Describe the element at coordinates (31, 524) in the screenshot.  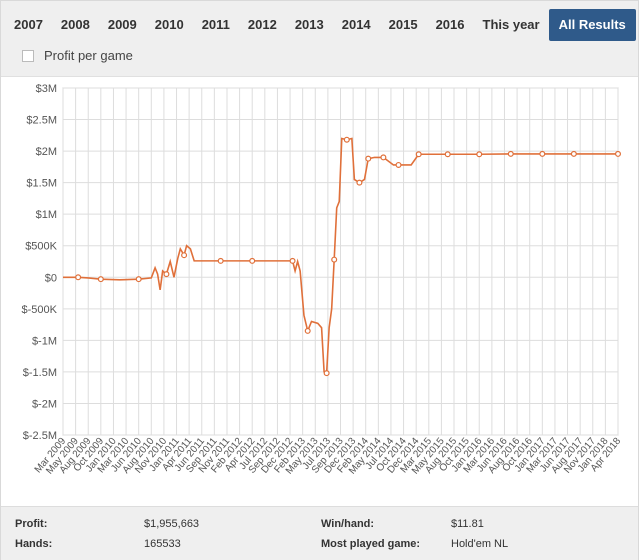
I see `profit-label: Profit:` at that location.